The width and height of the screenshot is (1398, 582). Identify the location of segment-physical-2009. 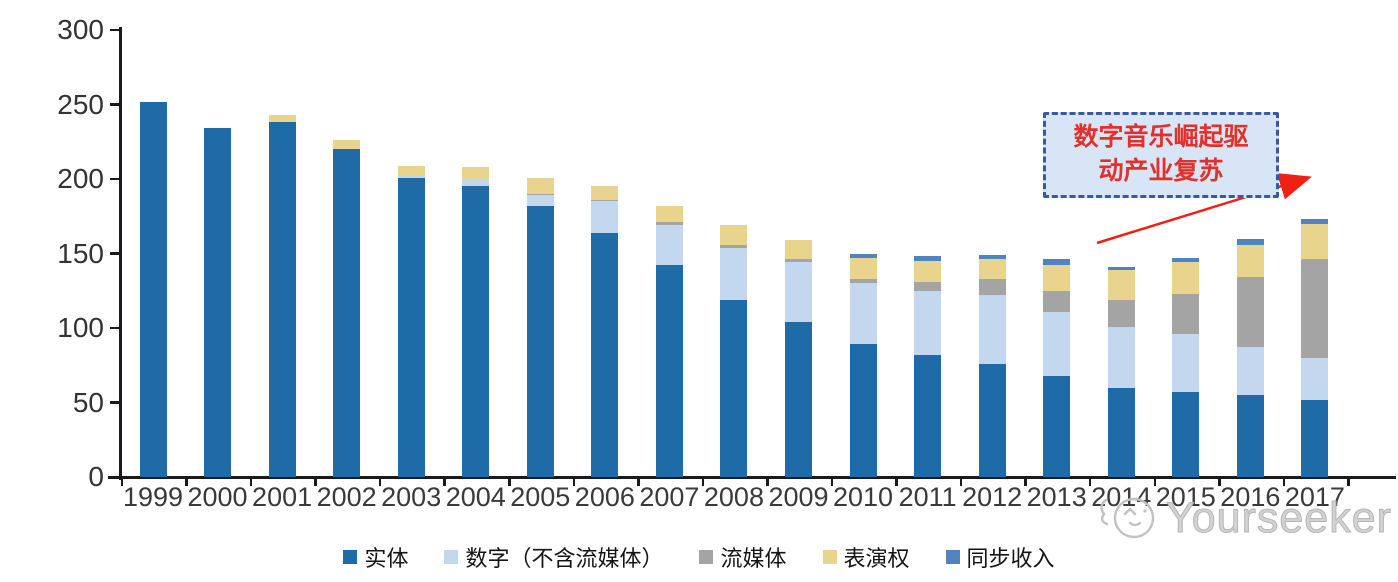
(798, 399).